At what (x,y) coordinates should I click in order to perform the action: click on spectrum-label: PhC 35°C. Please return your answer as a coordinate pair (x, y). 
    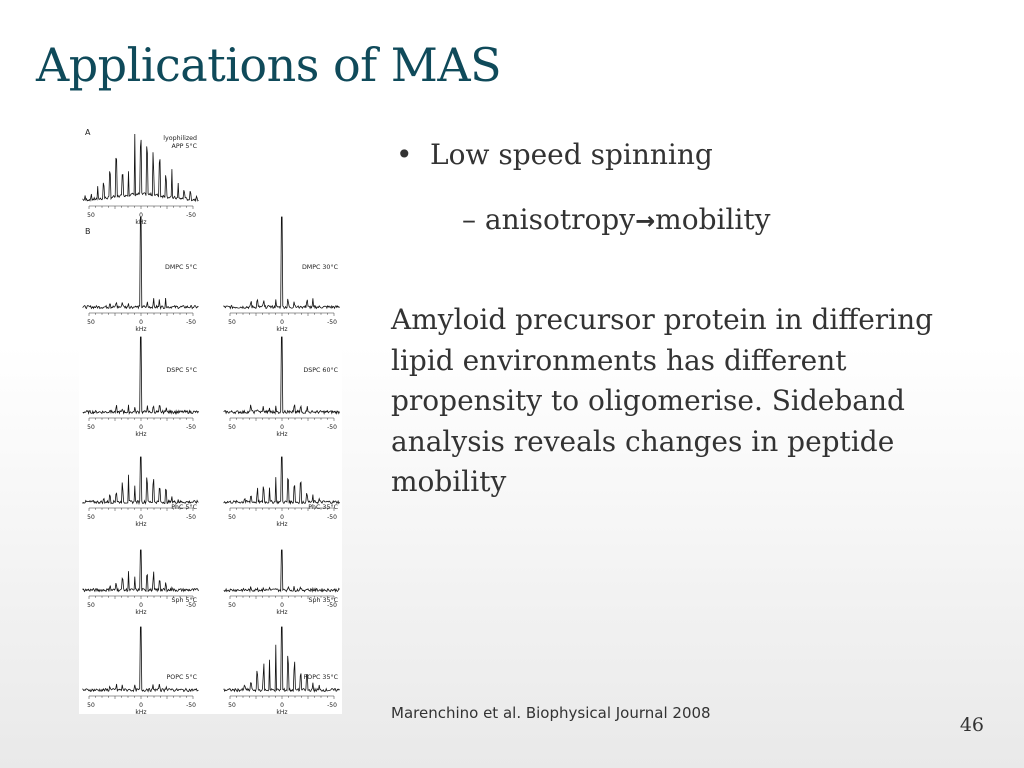
    Looking at the image, I should click on (323, 507).